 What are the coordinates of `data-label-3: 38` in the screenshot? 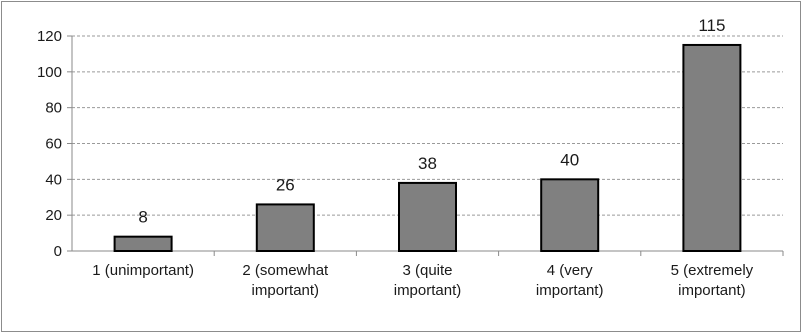 It's located at (427, 163).